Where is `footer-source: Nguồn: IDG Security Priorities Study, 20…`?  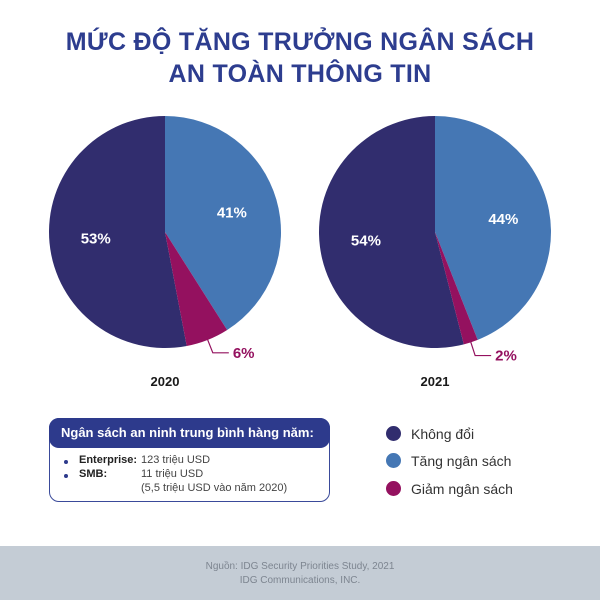
footer-source: Nguồn: IDG Security Priorities Study, 20… is located at coordinates (300, 566).